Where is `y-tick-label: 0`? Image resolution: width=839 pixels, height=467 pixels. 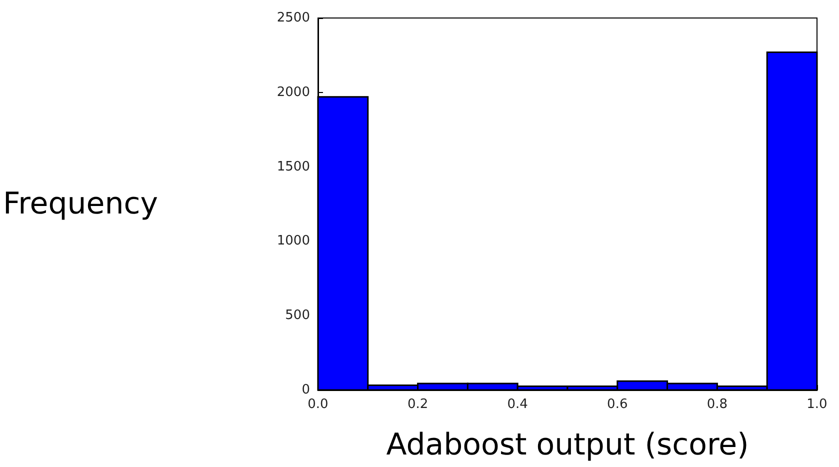 y-tick-label: 0 is located at coordinates (306, 390).